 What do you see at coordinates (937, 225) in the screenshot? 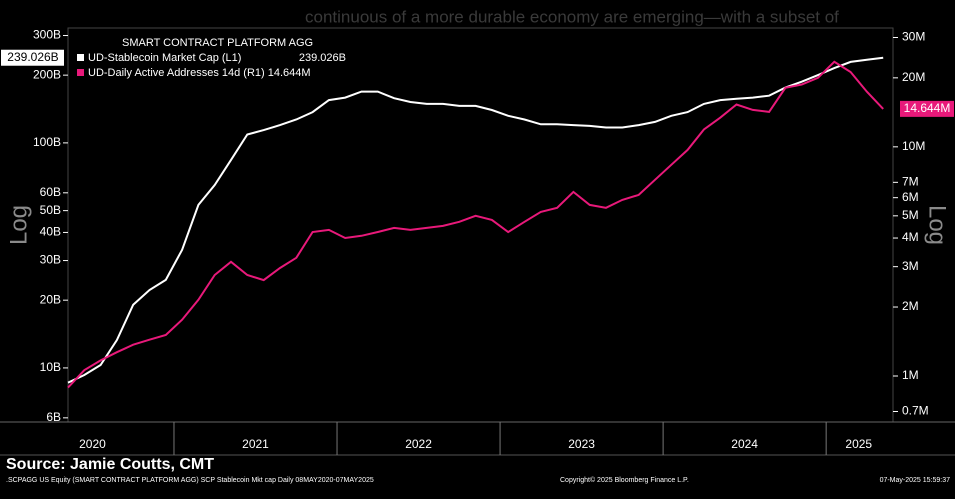
I see `y2-axis-label: Log` at bounding box center [937, 225].